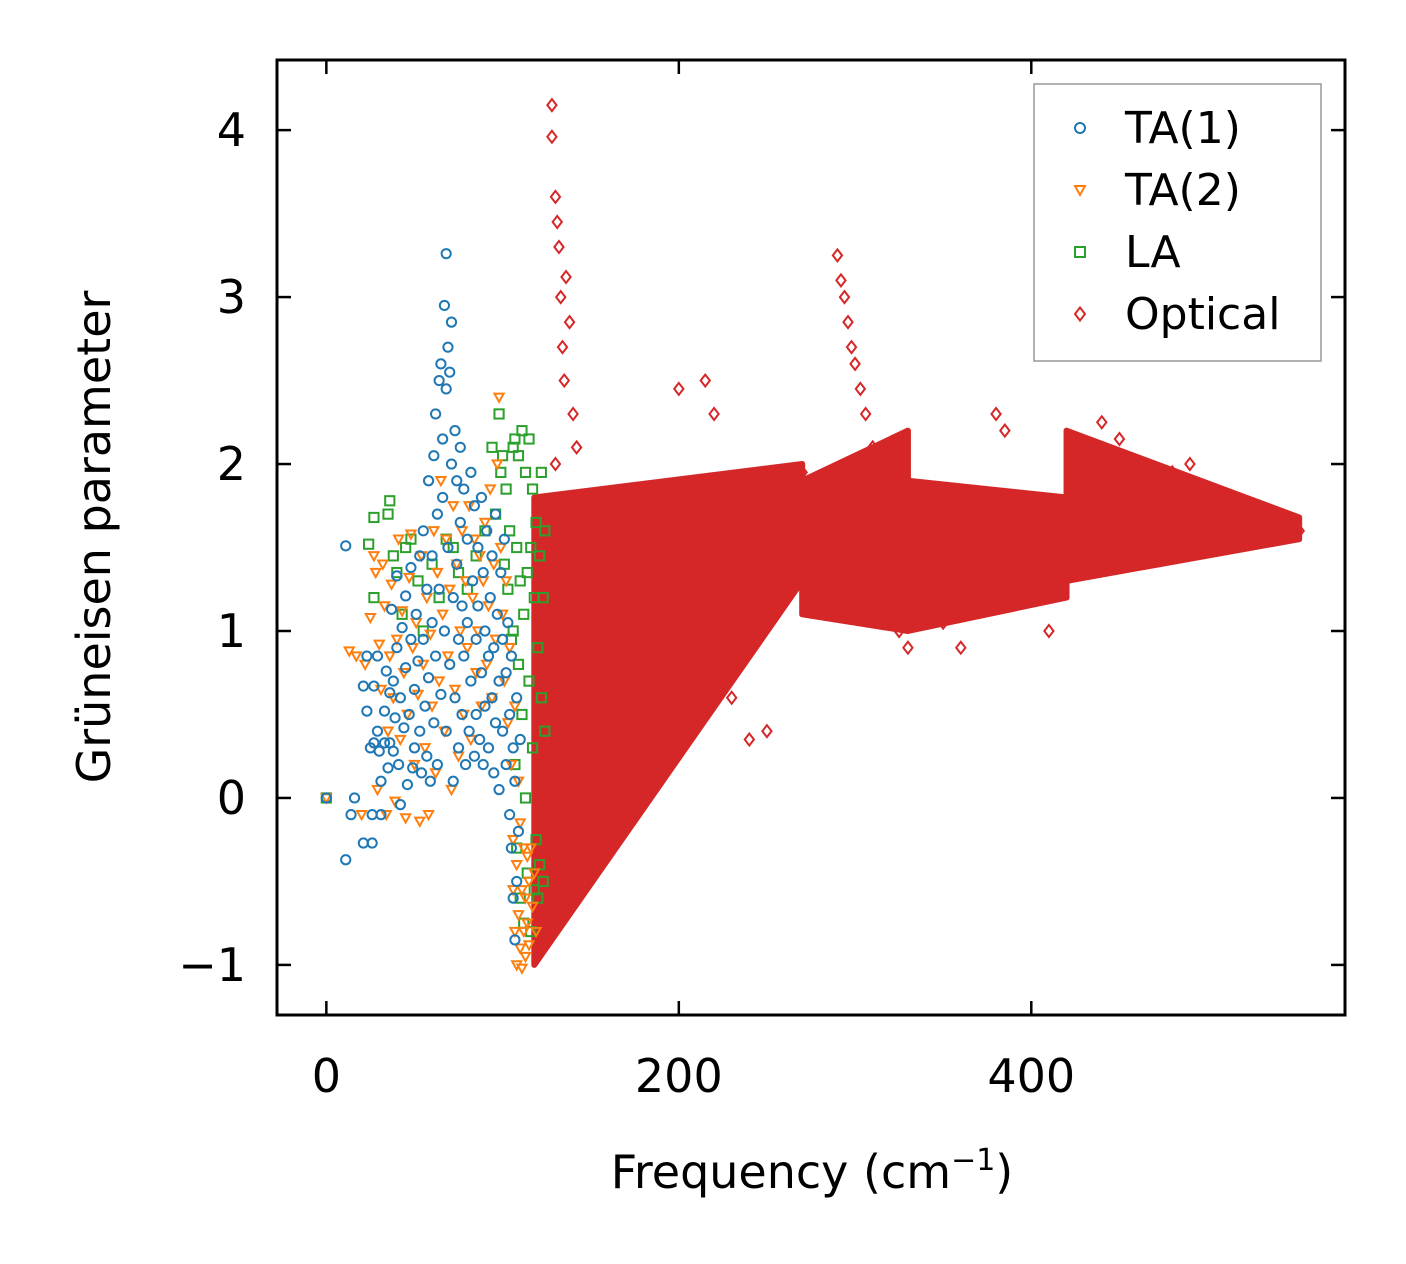 The width and height of the screenshot is (1406, 1264). I want to click on legend-label: Optical, so click(1202, 314).